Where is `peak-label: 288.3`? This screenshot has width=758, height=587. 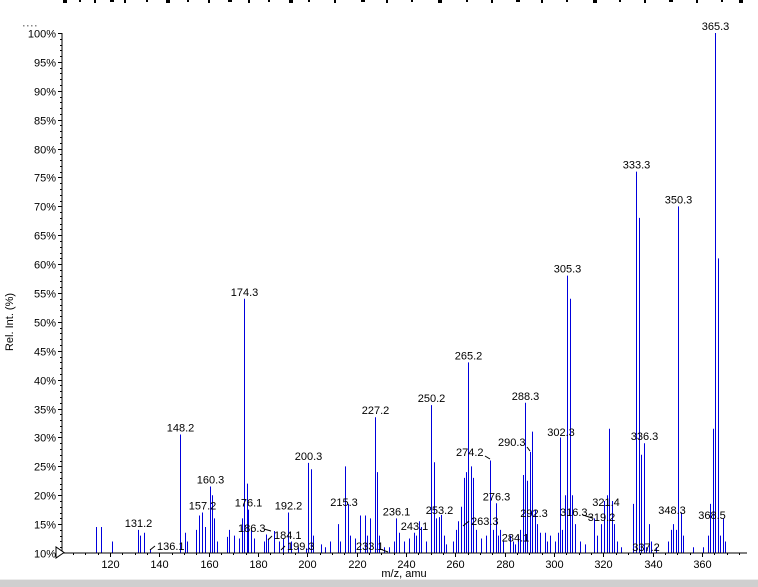
peak-label: 288.3 is located at coordinates (526, 397).